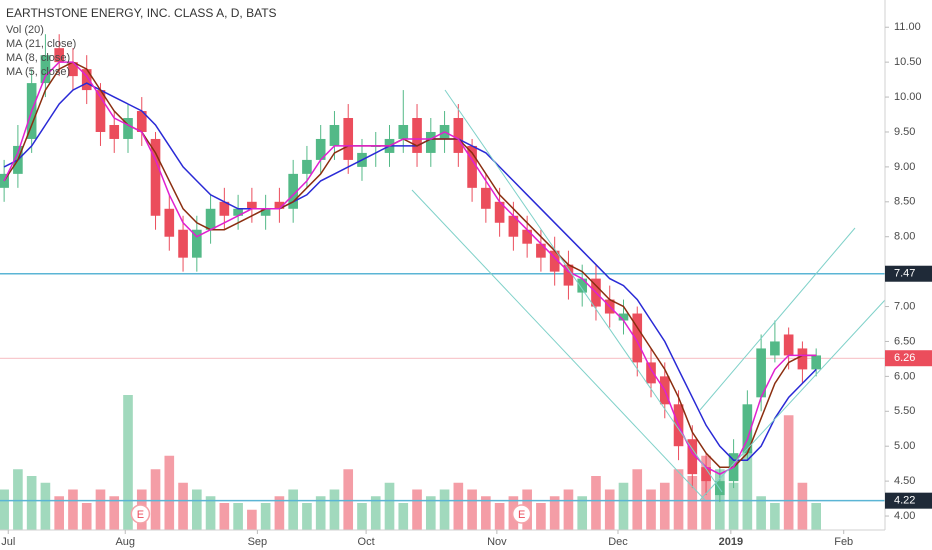 The width and height of the screenshot is (932, 550). I want to click on legend-entry: MA (5, close), so click(38, 72).